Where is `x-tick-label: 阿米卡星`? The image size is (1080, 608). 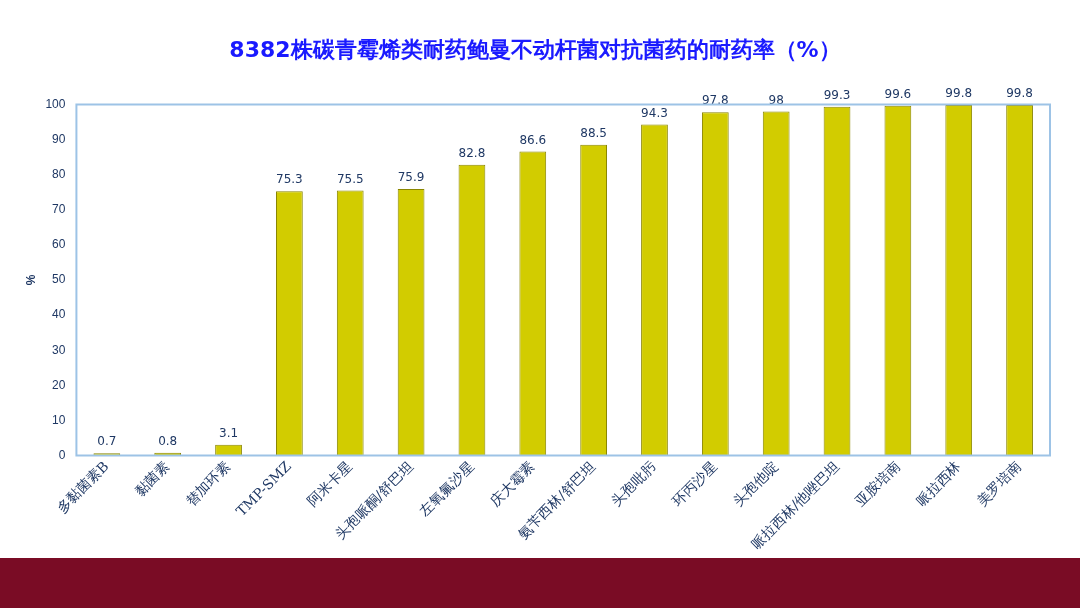 x-tick-label: 阿米卡星 is located at coordinates (329, 483).